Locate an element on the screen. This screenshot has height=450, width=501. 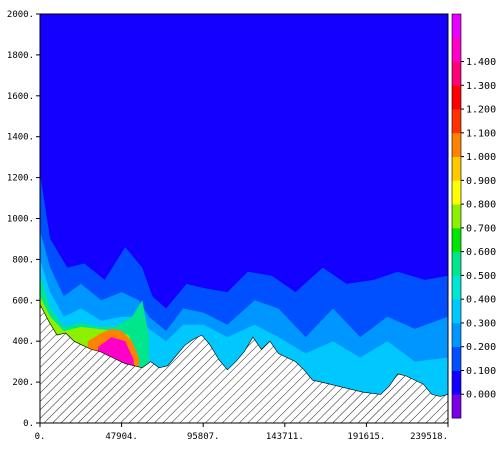
colorbar-label: 1.100 is located at coordinates (481, 133).